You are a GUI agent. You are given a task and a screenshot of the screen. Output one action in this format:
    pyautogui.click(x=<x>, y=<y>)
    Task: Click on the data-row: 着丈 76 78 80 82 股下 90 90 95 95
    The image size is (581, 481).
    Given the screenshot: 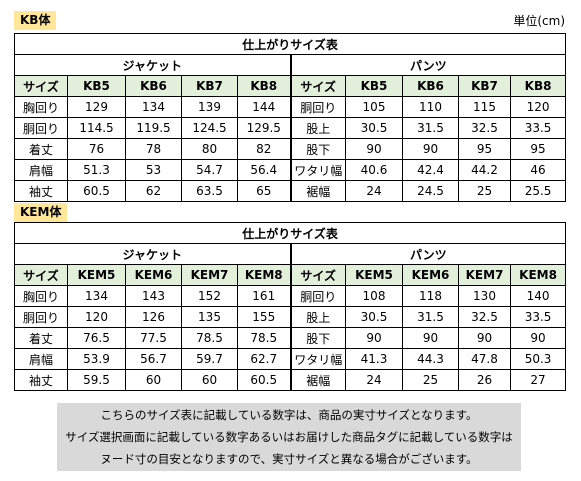 What is the action you would take?
    pyautogui.click(x=290, y=149)
    